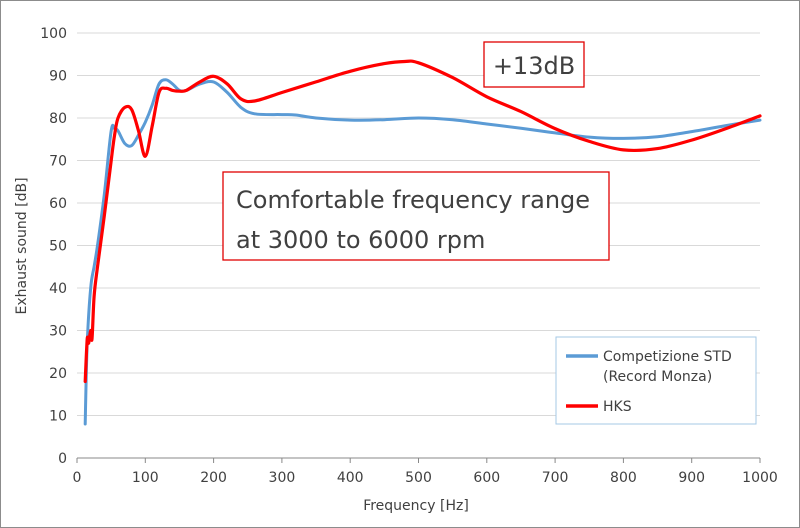  What do you see at coordinates (53, 34) in the screenshot?
I see `y-tick-label-100: 100` at bounding box center [53, 34].